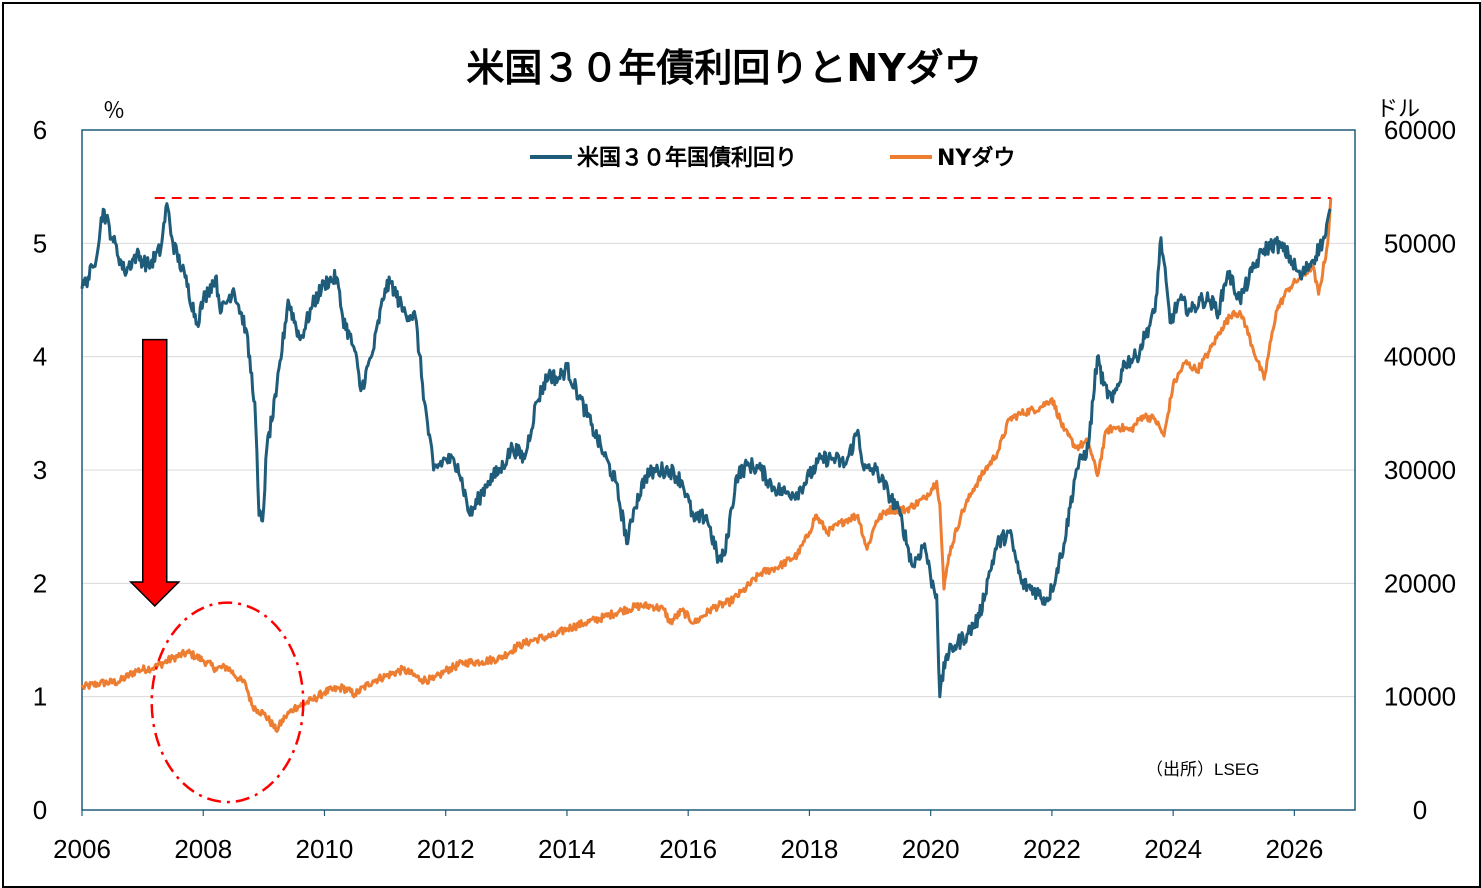 The image size is (1481, 888). What do you see at coordinates (976, 158) in the screenshot?
I see `legend-label-dow: NYダウ` at bounding box center [976, 158].